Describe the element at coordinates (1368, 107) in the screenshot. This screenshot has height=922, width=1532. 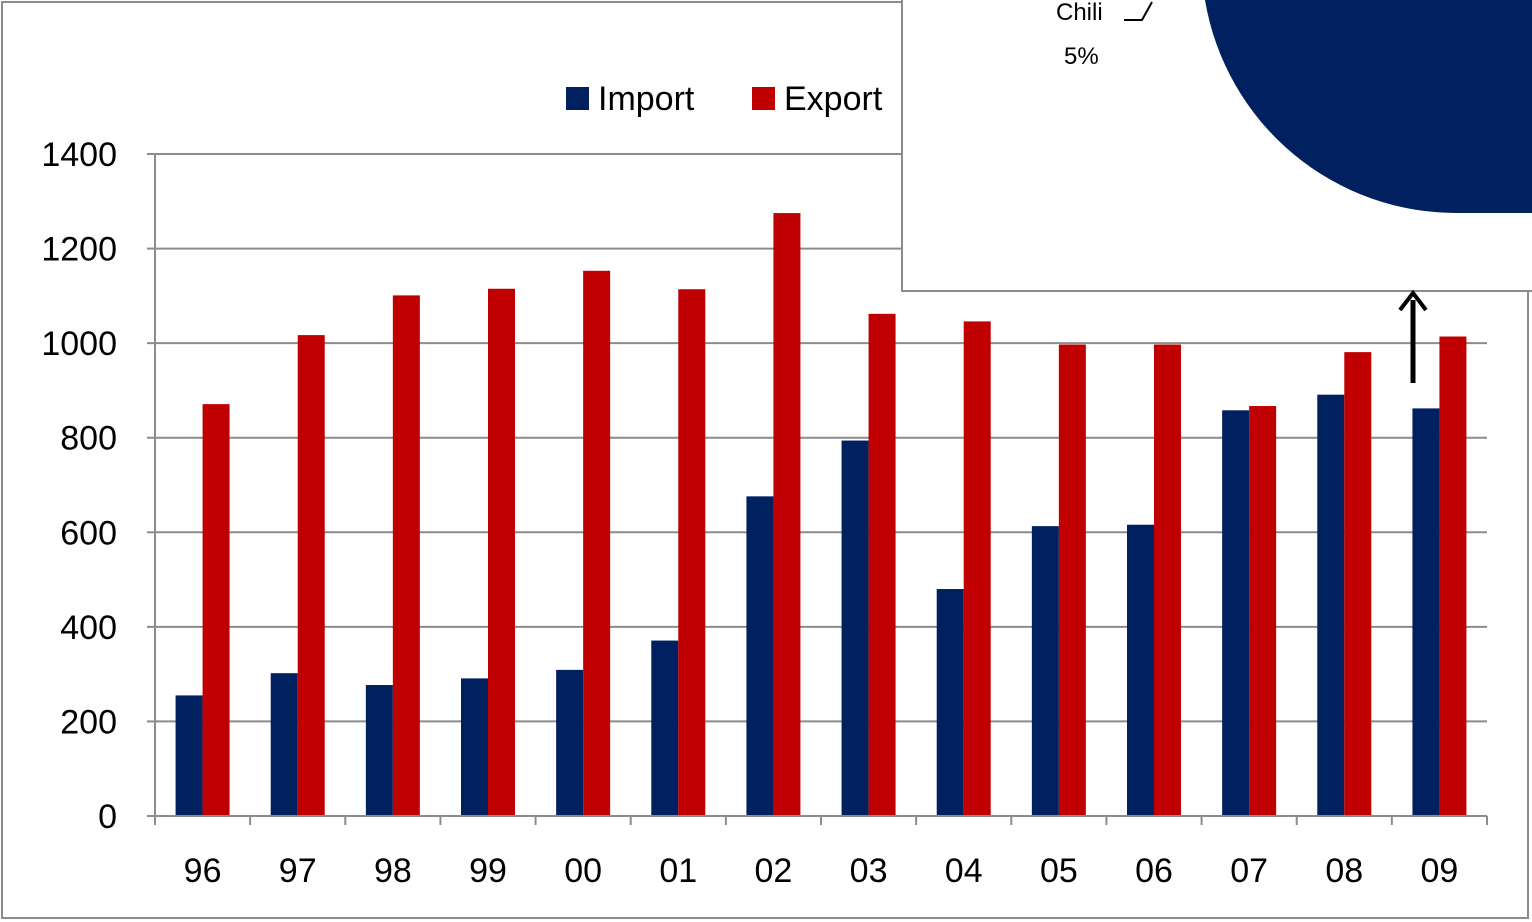
I see `pie-slice` at that location.